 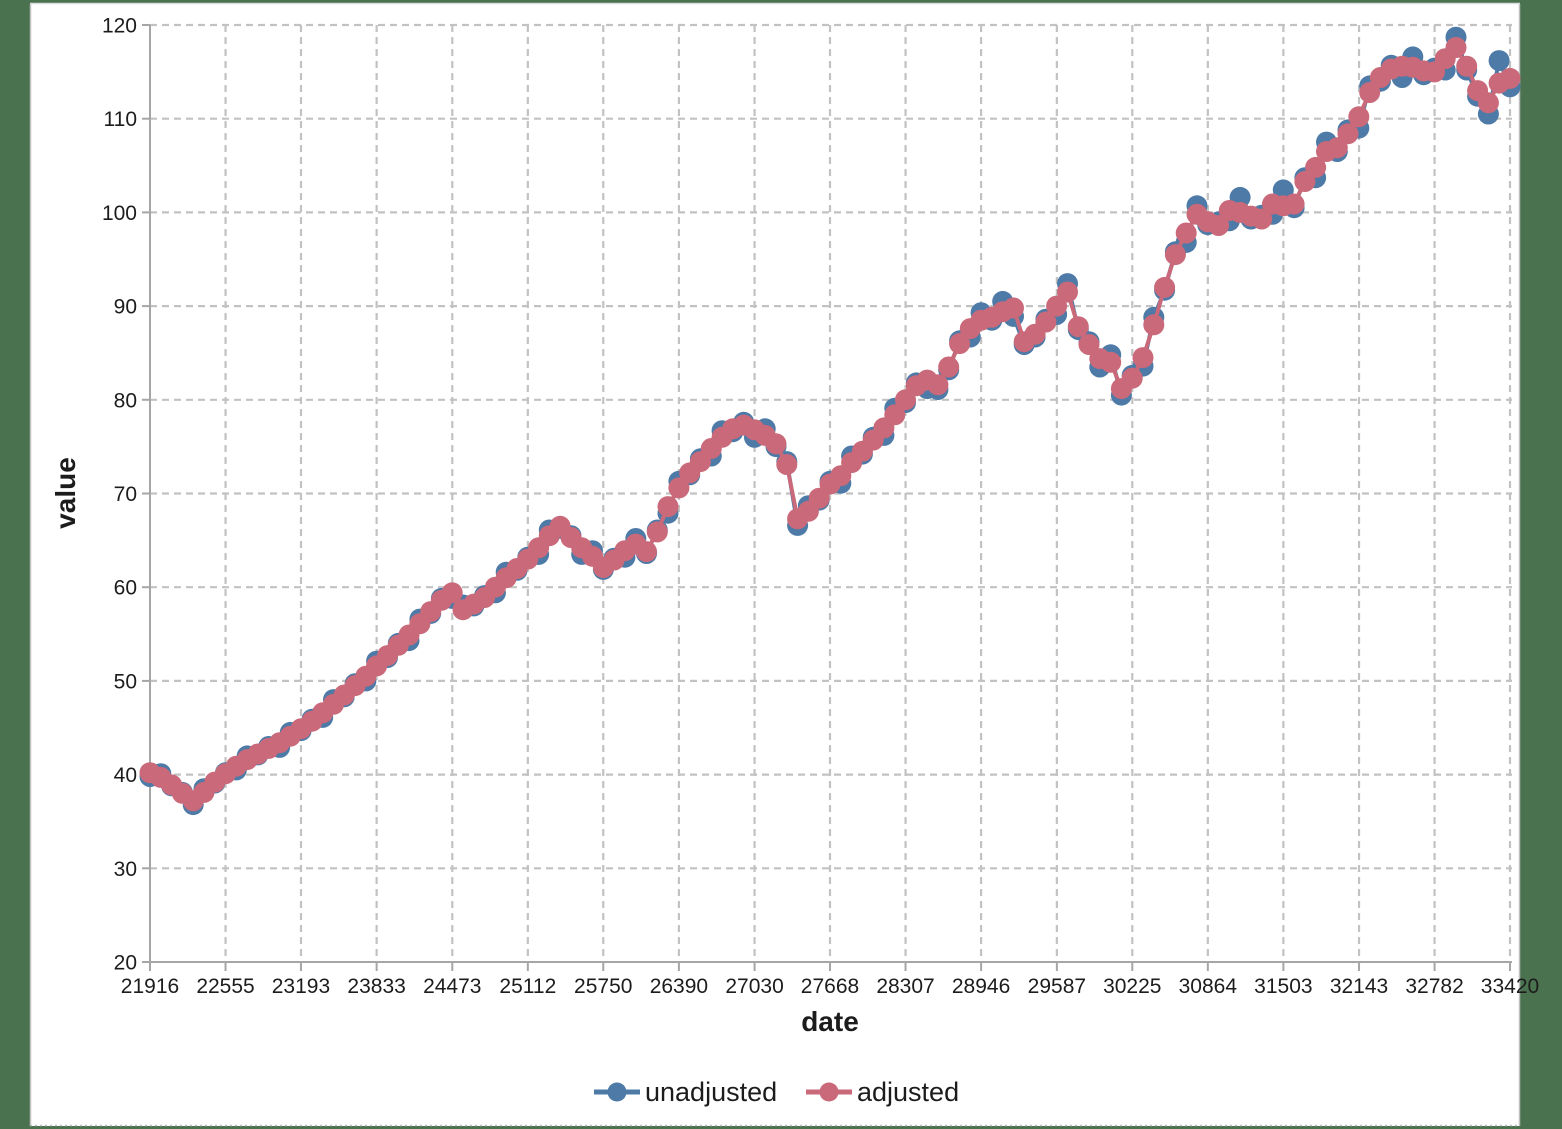 What do you see at coordinates (125, 588) in the screenshot?
I see `y-tick-label: 60` at bounding box center [125, 588].